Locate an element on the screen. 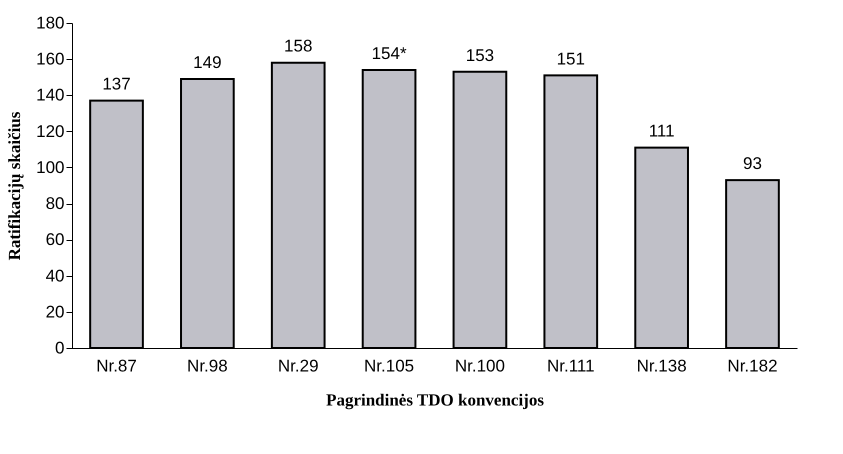  data-label: 151 is located at coordinates (570, 58).